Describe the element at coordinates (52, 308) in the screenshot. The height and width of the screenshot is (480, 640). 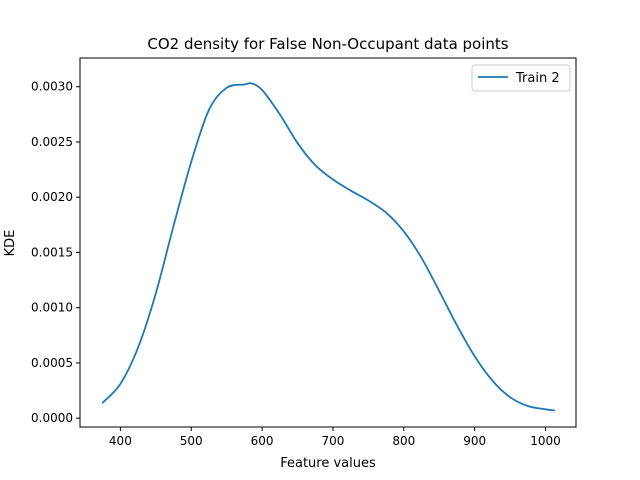
I see `y-tick-label-2: 0.0010` at that location.